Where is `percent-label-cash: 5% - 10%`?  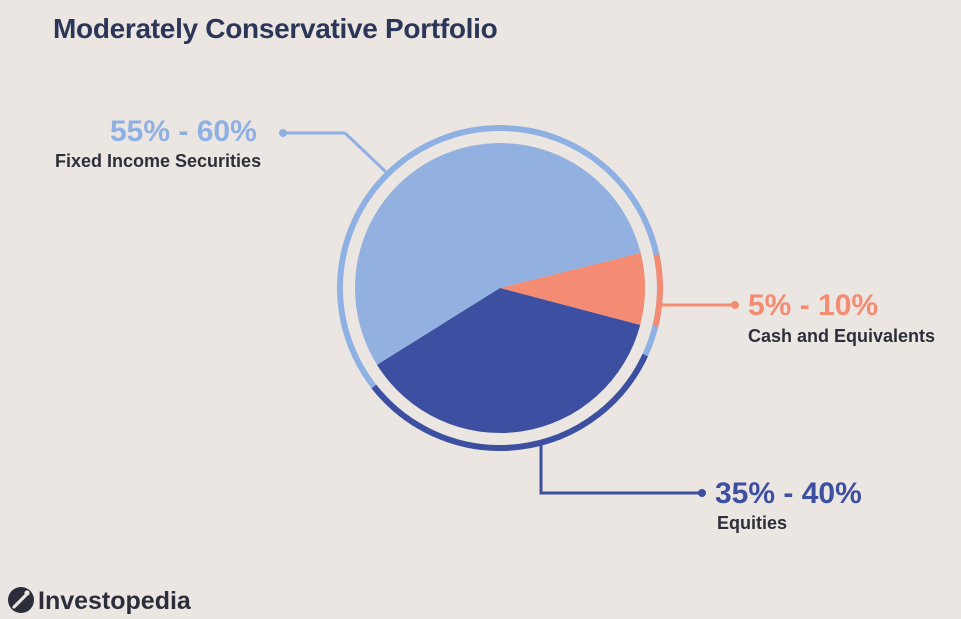 percent-label-cash: 5% - 10% is located at coordinates (813, 305).